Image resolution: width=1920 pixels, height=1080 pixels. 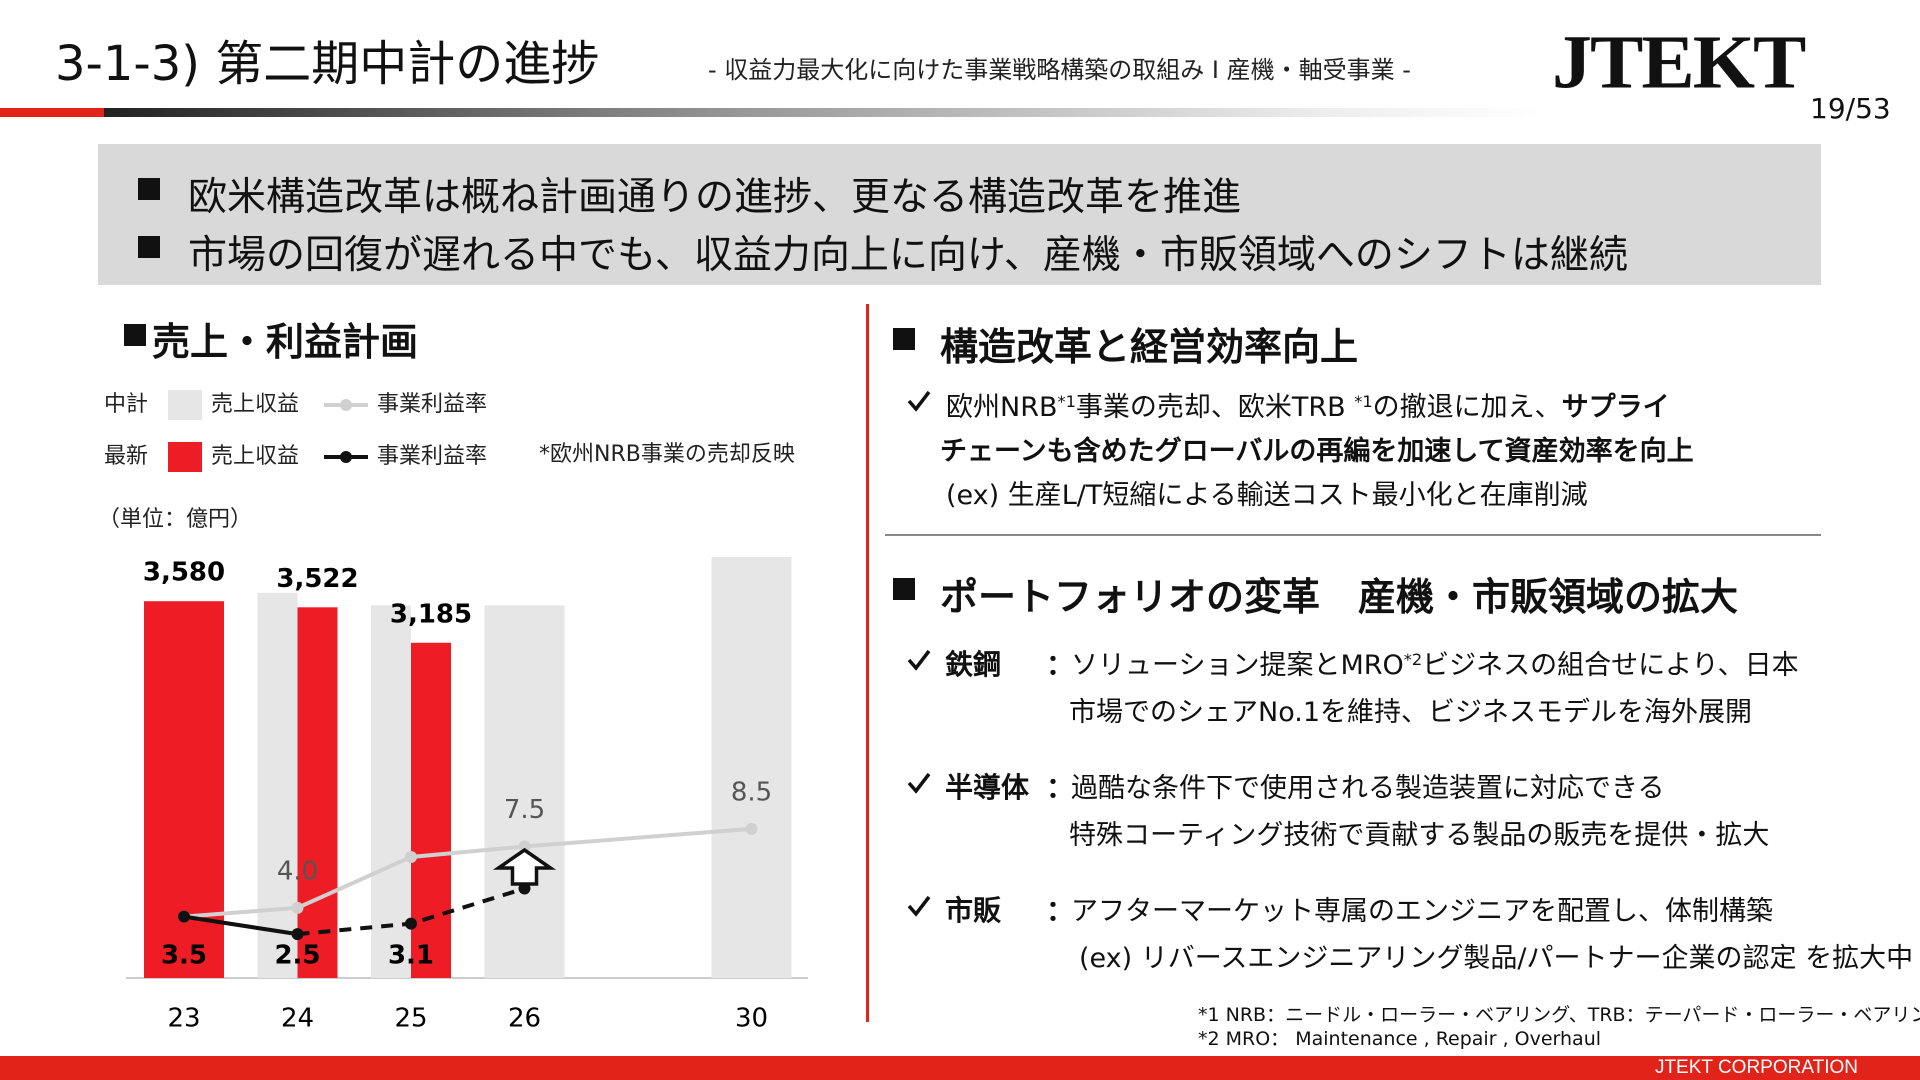 What do you see at coordinates (1002, 407) in the screenshot?
I see `text-run: 欧州NRB` at bounding box center [1002, 407].